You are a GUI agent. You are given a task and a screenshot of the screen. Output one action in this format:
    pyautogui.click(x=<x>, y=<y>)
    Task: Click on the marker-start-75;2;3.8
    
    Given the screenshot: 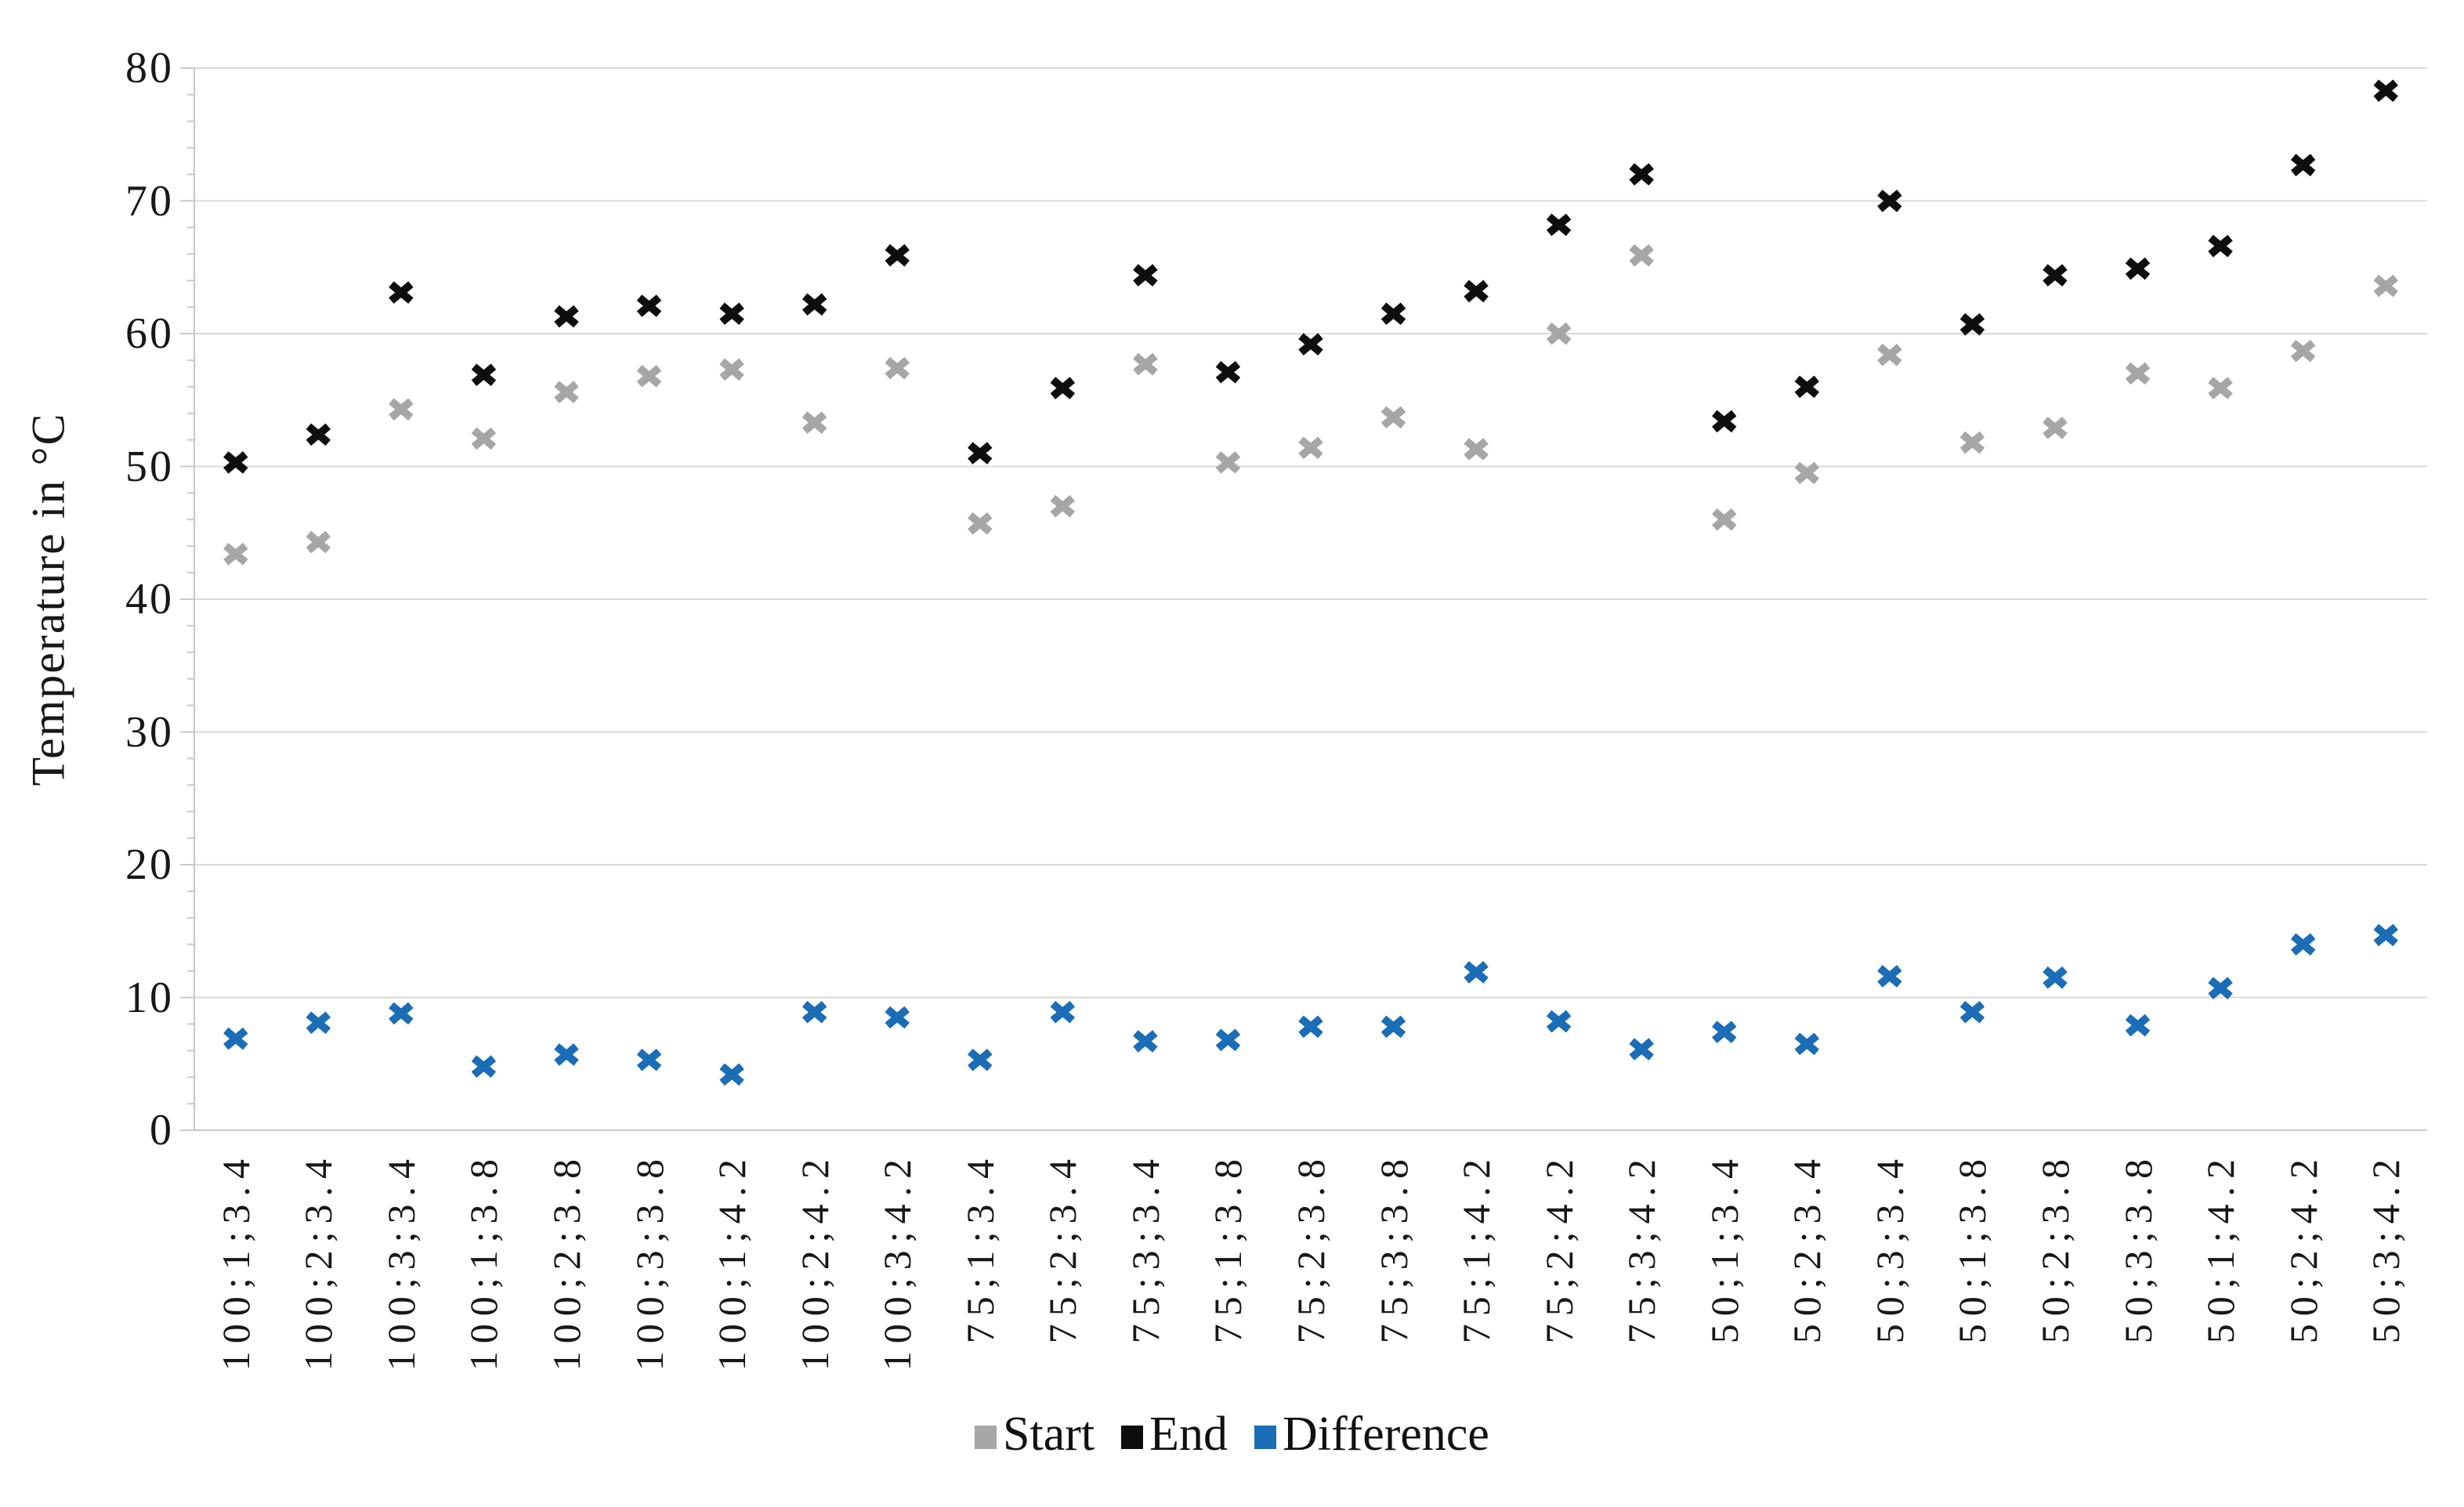 What is the action you would take?
    pyautogui.click(x=1310, y=448)
    